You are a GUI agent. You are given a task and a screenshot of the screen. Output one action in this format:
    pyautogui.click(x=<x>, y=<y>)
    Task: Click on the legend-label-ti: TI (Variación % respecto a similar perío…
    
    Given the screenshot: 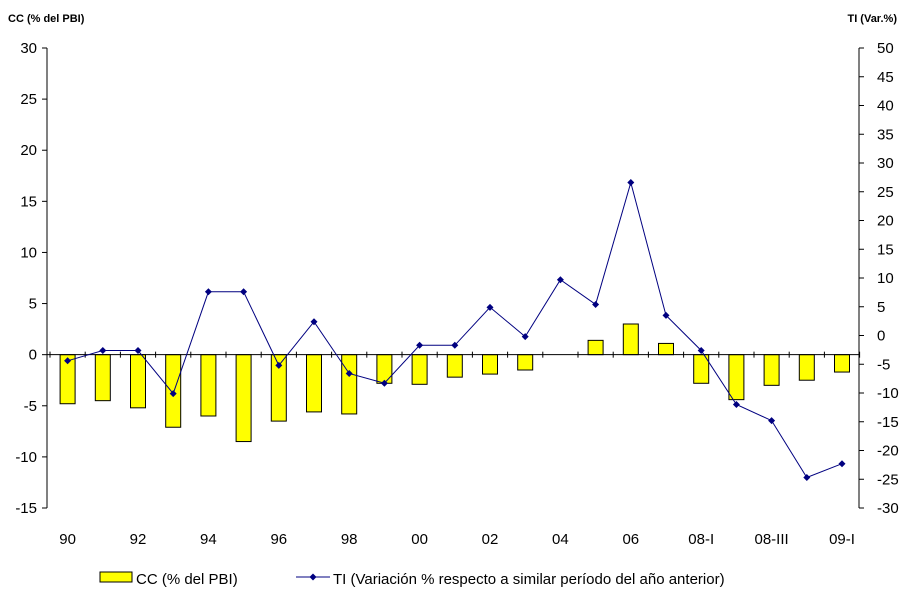 What is the action you would take?
    pyautogui.click(x=529, y=579)
    